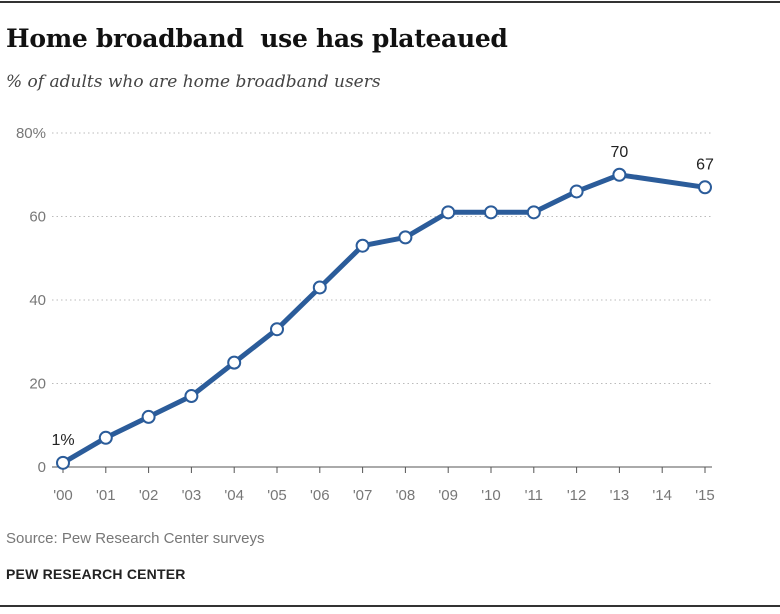 The height and width of the screenshot is (614, 780). What do you see at coordinates (192, 495) in the screenshot?
I see `x-tick-label: '03` at bounding box center [192, 495].